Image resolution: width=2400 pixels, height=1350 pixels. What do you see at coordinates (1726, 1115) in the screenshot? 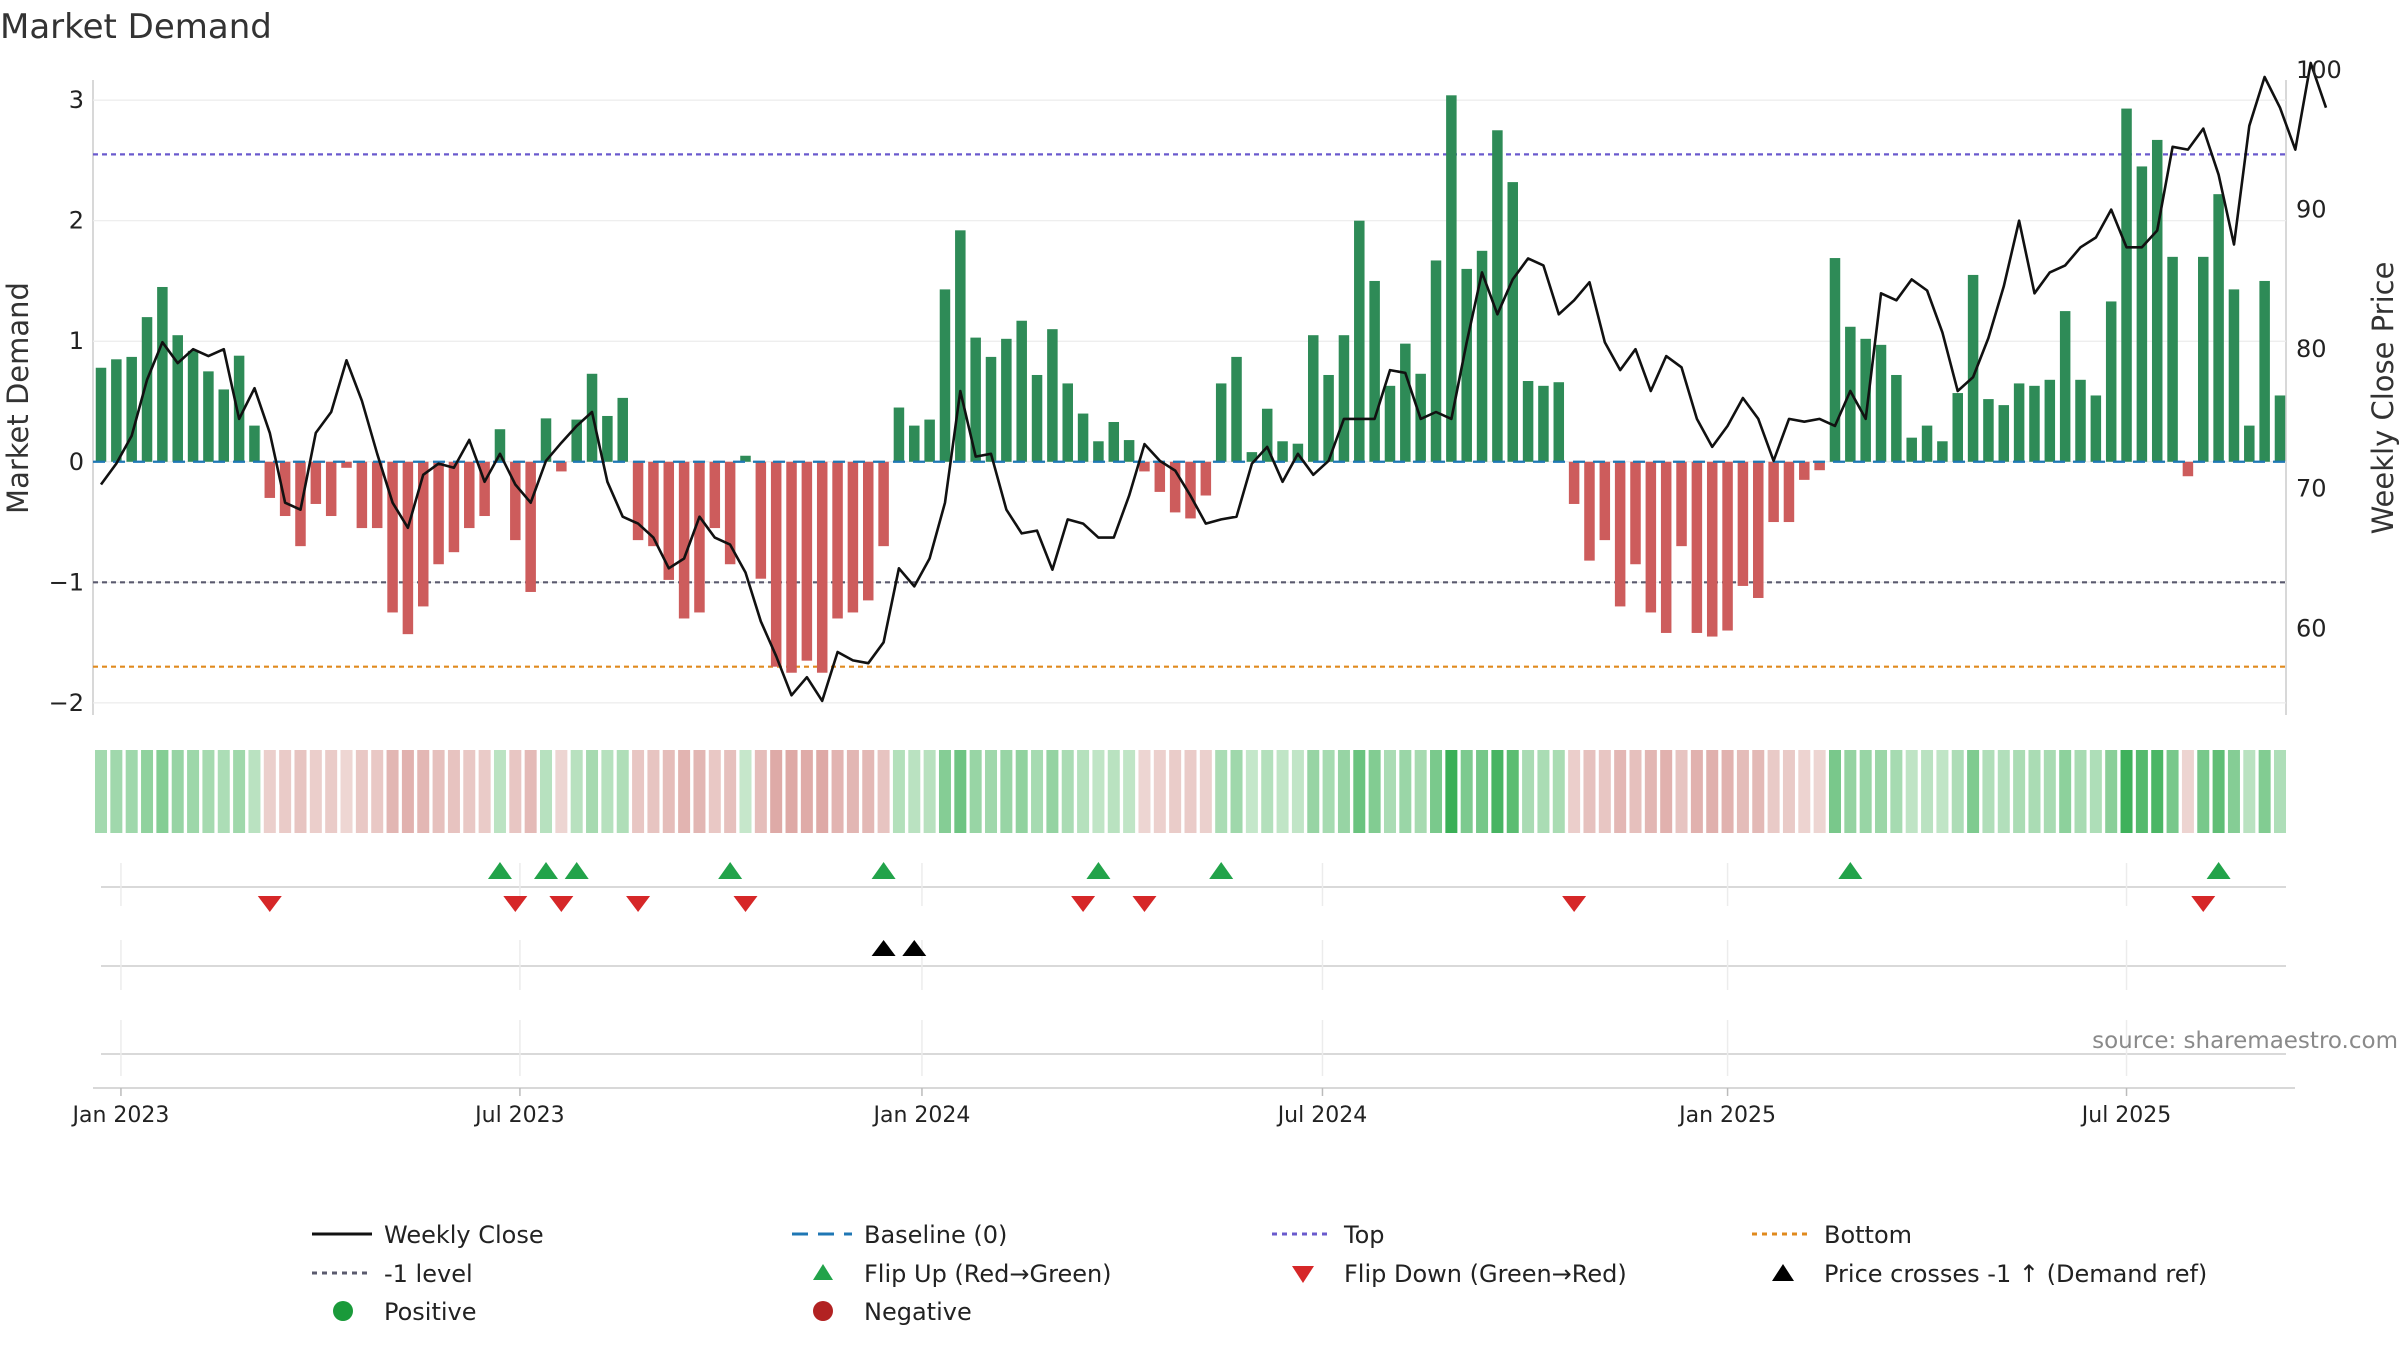
I see `x-tick-label: Jan 2025` at bounding box center [1726, 1115].